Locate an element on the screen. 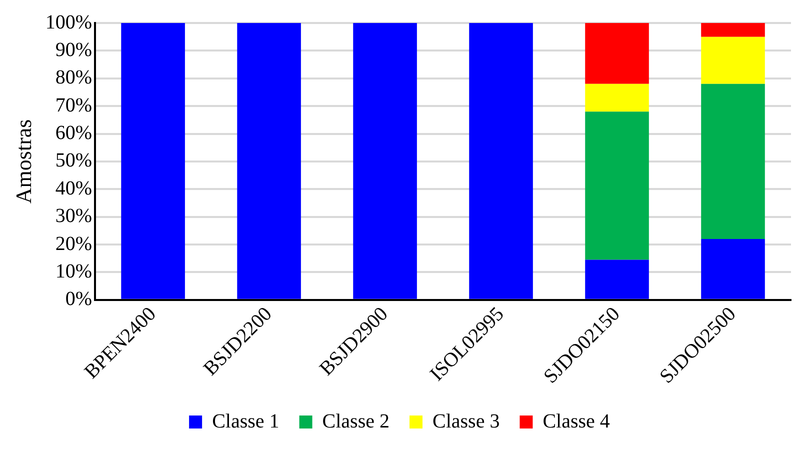 The height and width of the screenshot is (450, 809). y-axis-title: Amostras is located at coordinates (23, 161).